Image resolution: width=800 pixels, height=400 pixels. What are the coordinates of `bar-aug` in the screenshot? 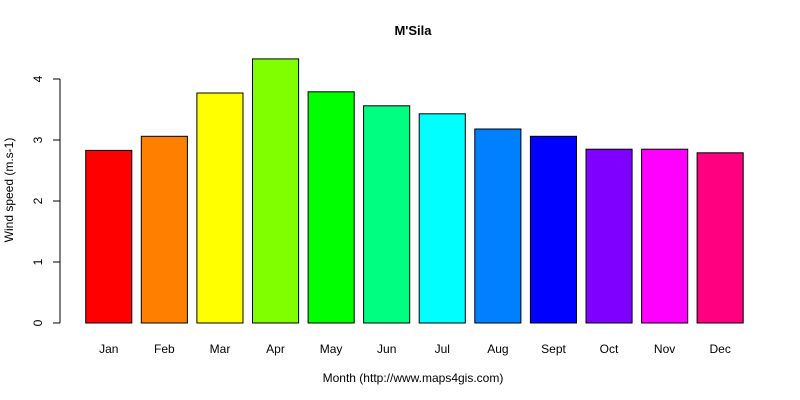 It's located at (498, 226).